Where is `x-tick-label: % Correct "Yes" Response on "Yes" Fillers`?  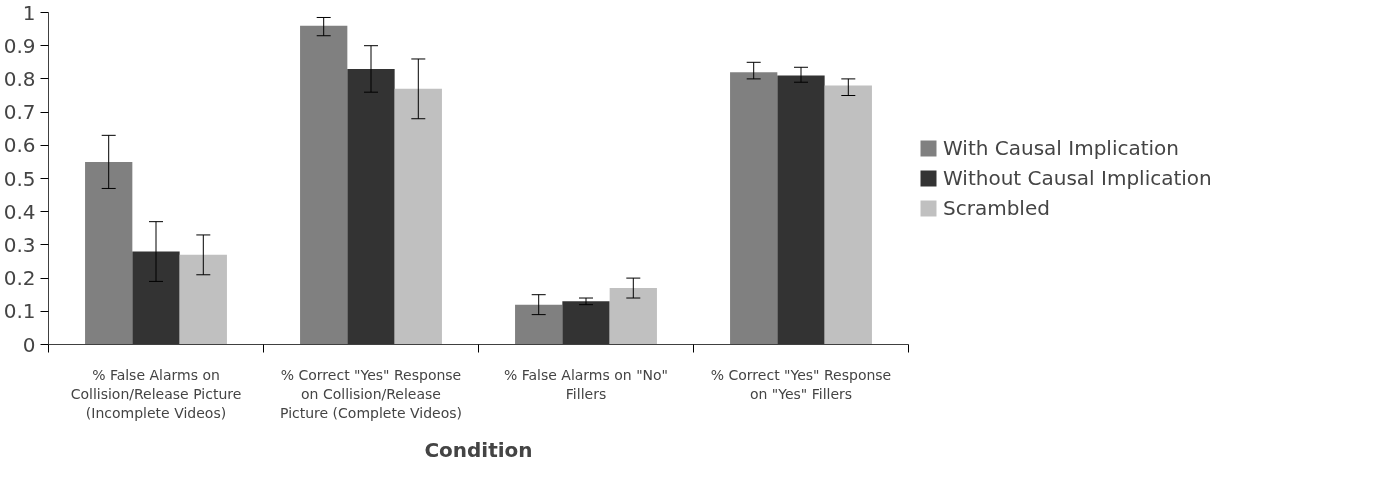
x-tick-label: % Correct "Yes" Response on "Yes" Fillers is located at coordinates (801, 384).